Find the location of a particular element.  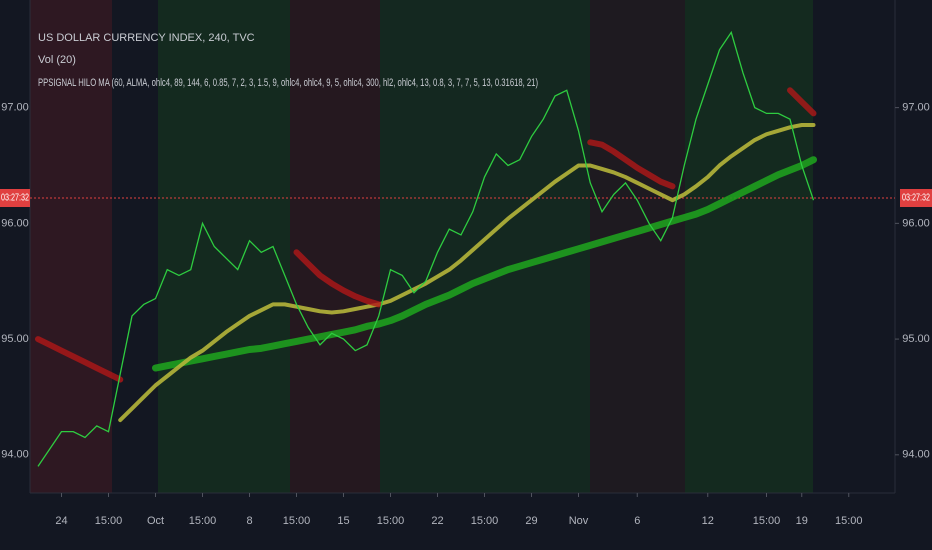

x-tick-label: Nov is located at coordinates (579, 521).